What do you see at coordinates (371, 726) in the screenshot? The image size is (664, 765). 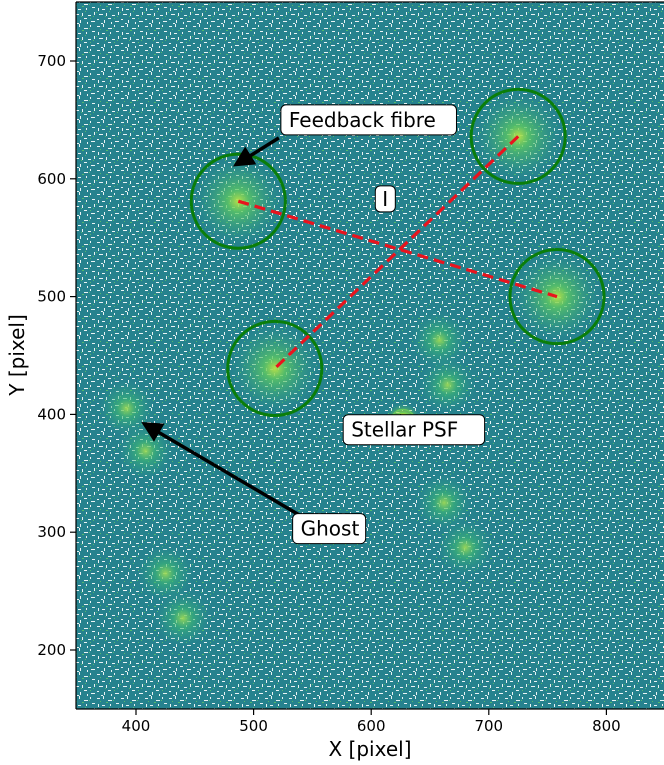 I see `x-tick-label: 600` at bounding box center [371, 726].